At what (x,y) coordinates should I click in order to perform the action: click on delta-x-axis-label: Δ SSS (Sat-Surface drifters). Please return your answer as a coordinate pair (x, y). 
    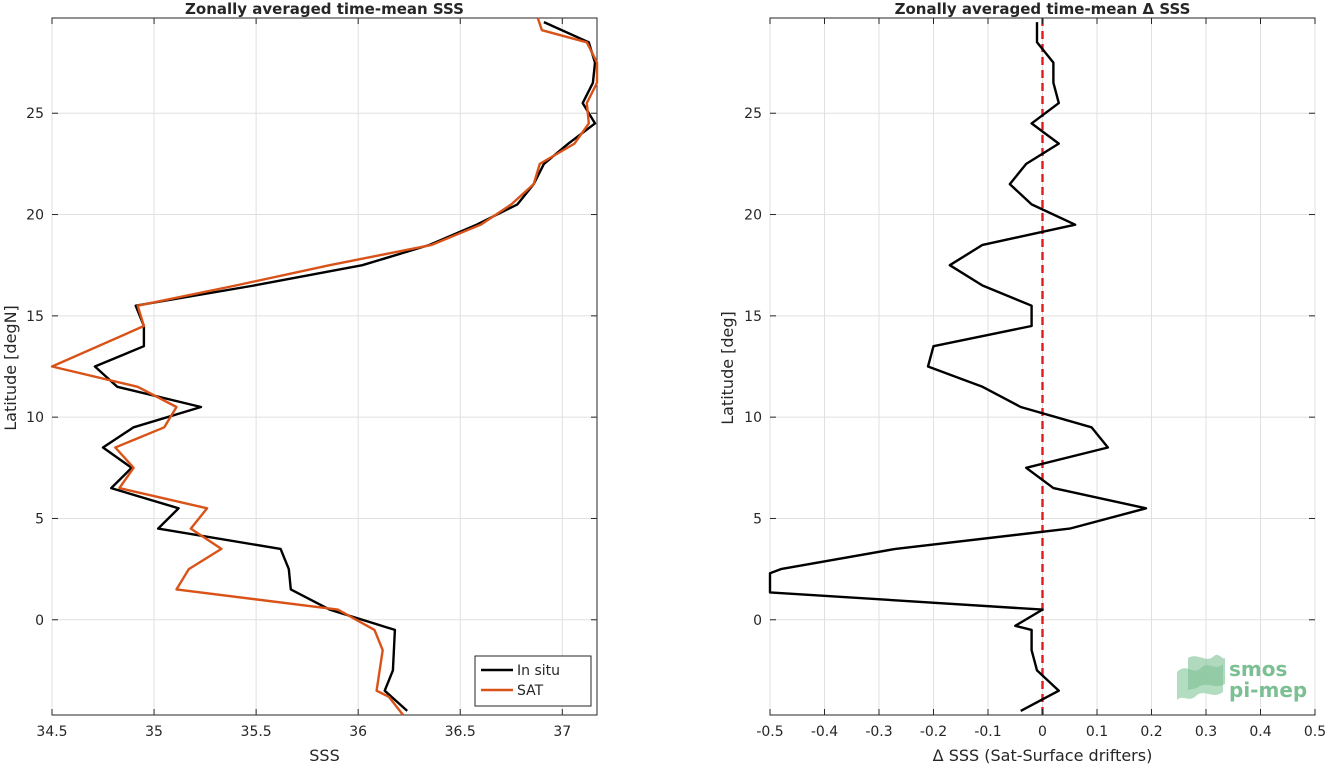
    Looking at the image, I should click on (1043, 755).